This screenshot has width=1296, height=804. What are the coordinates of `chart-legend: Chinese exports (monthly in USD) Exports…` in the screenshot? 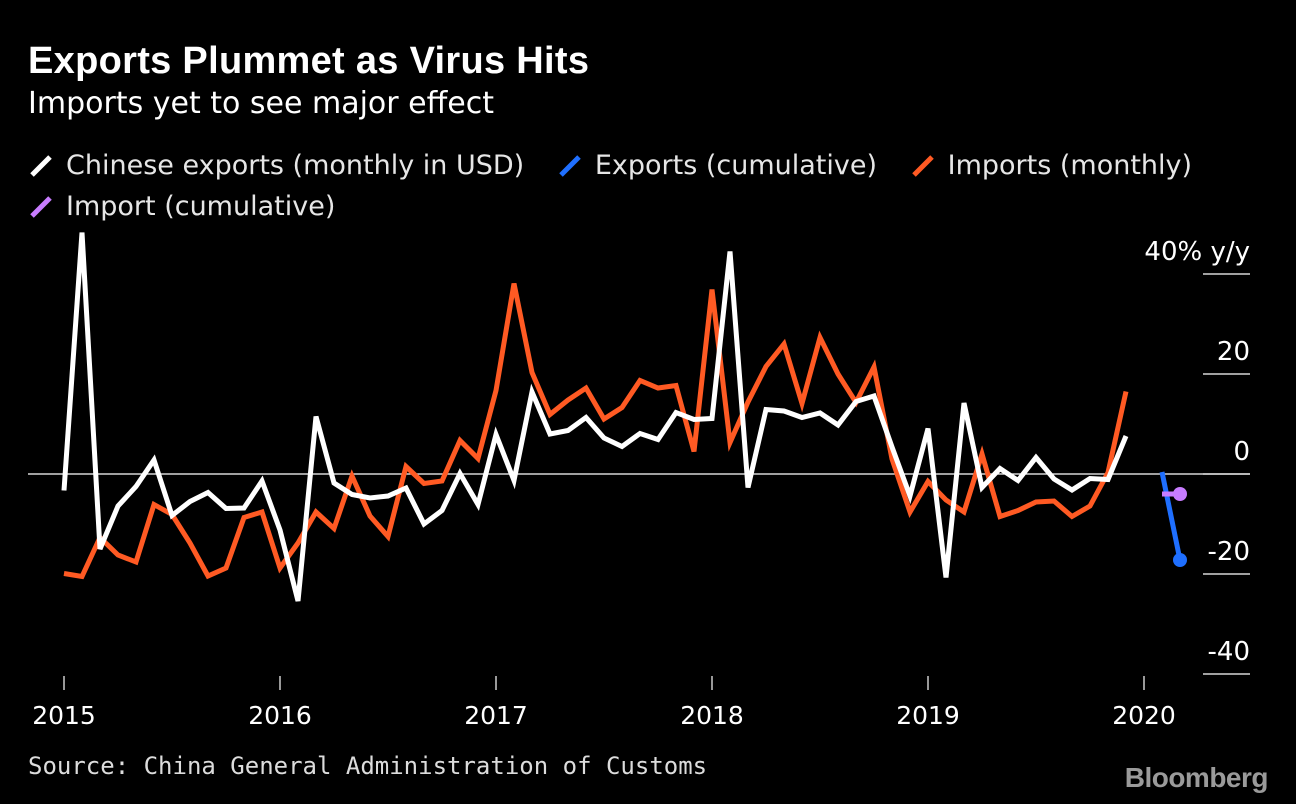 It's located at (648, 189).